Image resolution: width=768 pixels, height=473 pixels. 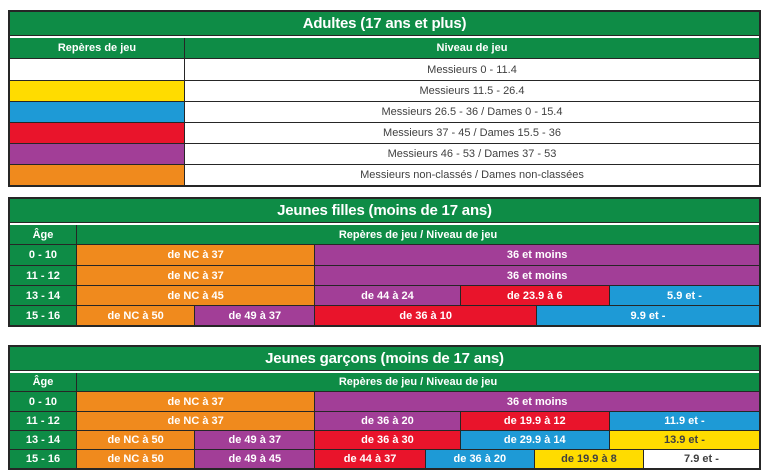 I want to click on niveau-cell: Messieurs 26.5 - 36 / Dames 0 - 15.4, so click(x=472, y=112).